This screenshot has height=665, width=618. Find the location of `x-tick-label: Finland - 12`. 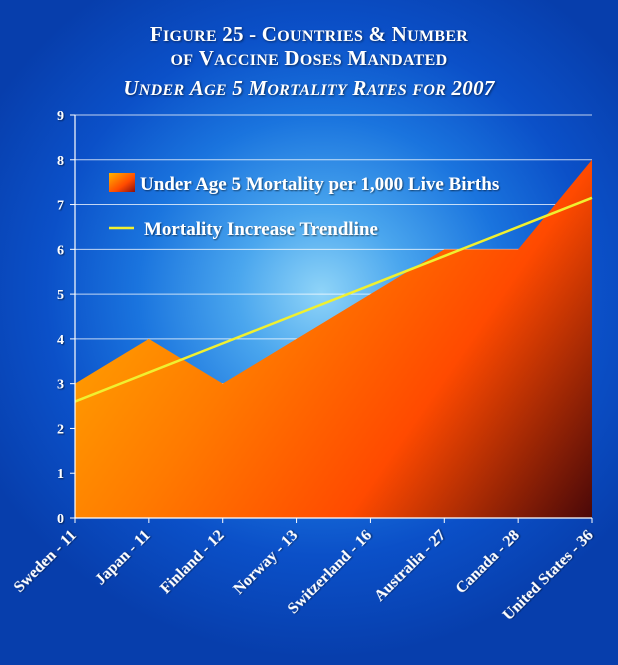

x-tick-label: Finland - 12 is located at coordinates (192, 562).